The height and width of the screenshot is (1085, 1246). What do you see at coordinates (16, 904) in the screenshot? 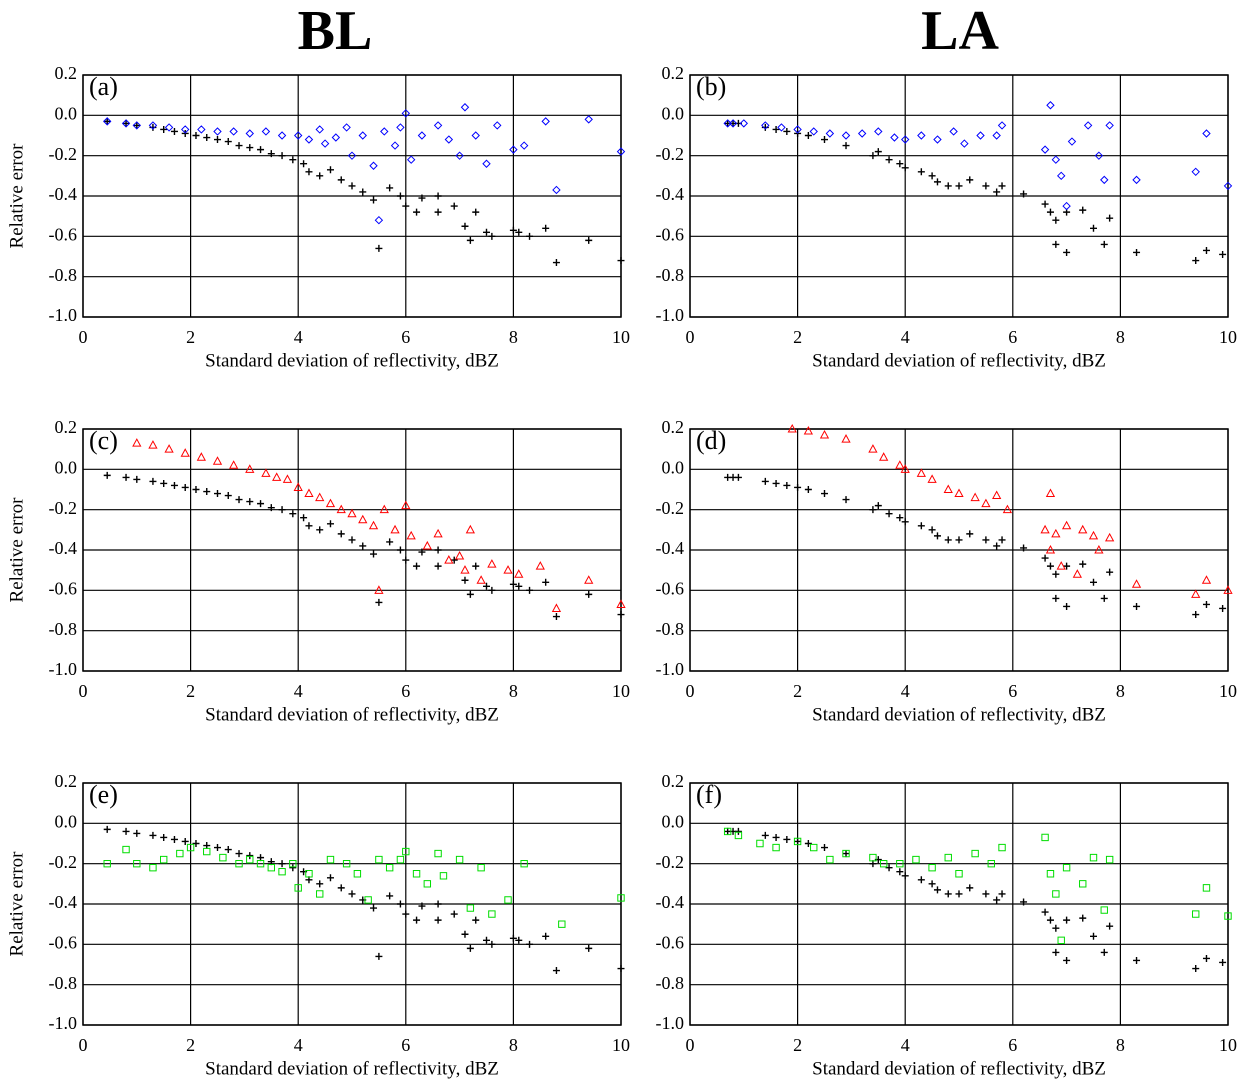
I see `y-axis-label: Relative error` at bounding box center [16, 904].